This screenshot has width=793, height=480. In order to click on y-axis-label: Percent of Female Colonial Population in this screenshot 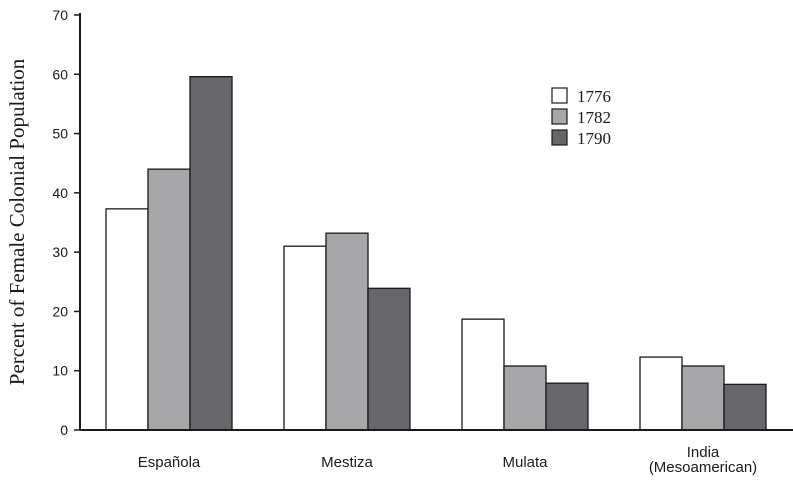, I will do `click(17, 221)`.